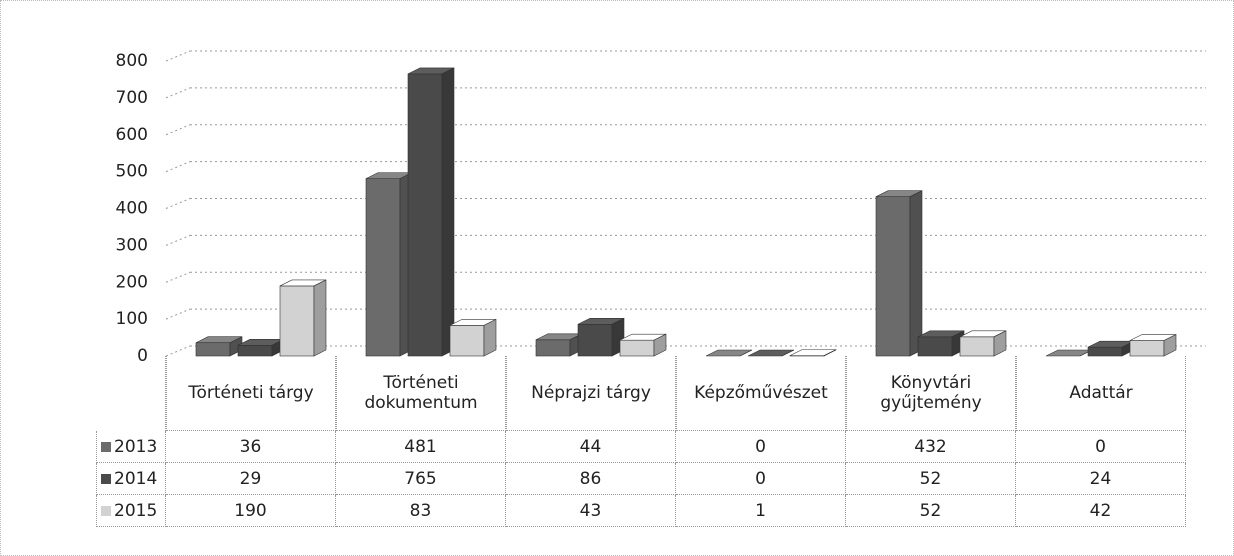 The image size is (1234, 556). I want to click on table-value: 42, so click(1101, 511).